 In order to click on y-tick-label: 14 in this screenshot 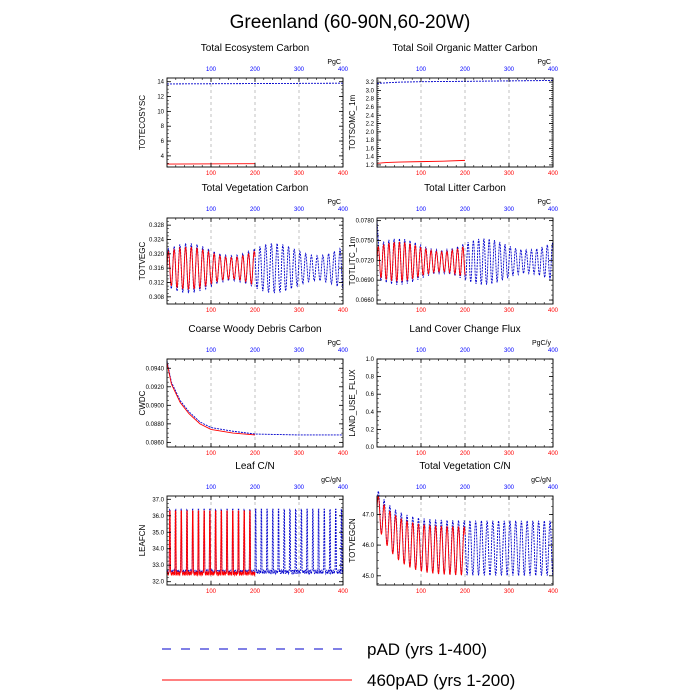, I will do `click(160, 83)`.